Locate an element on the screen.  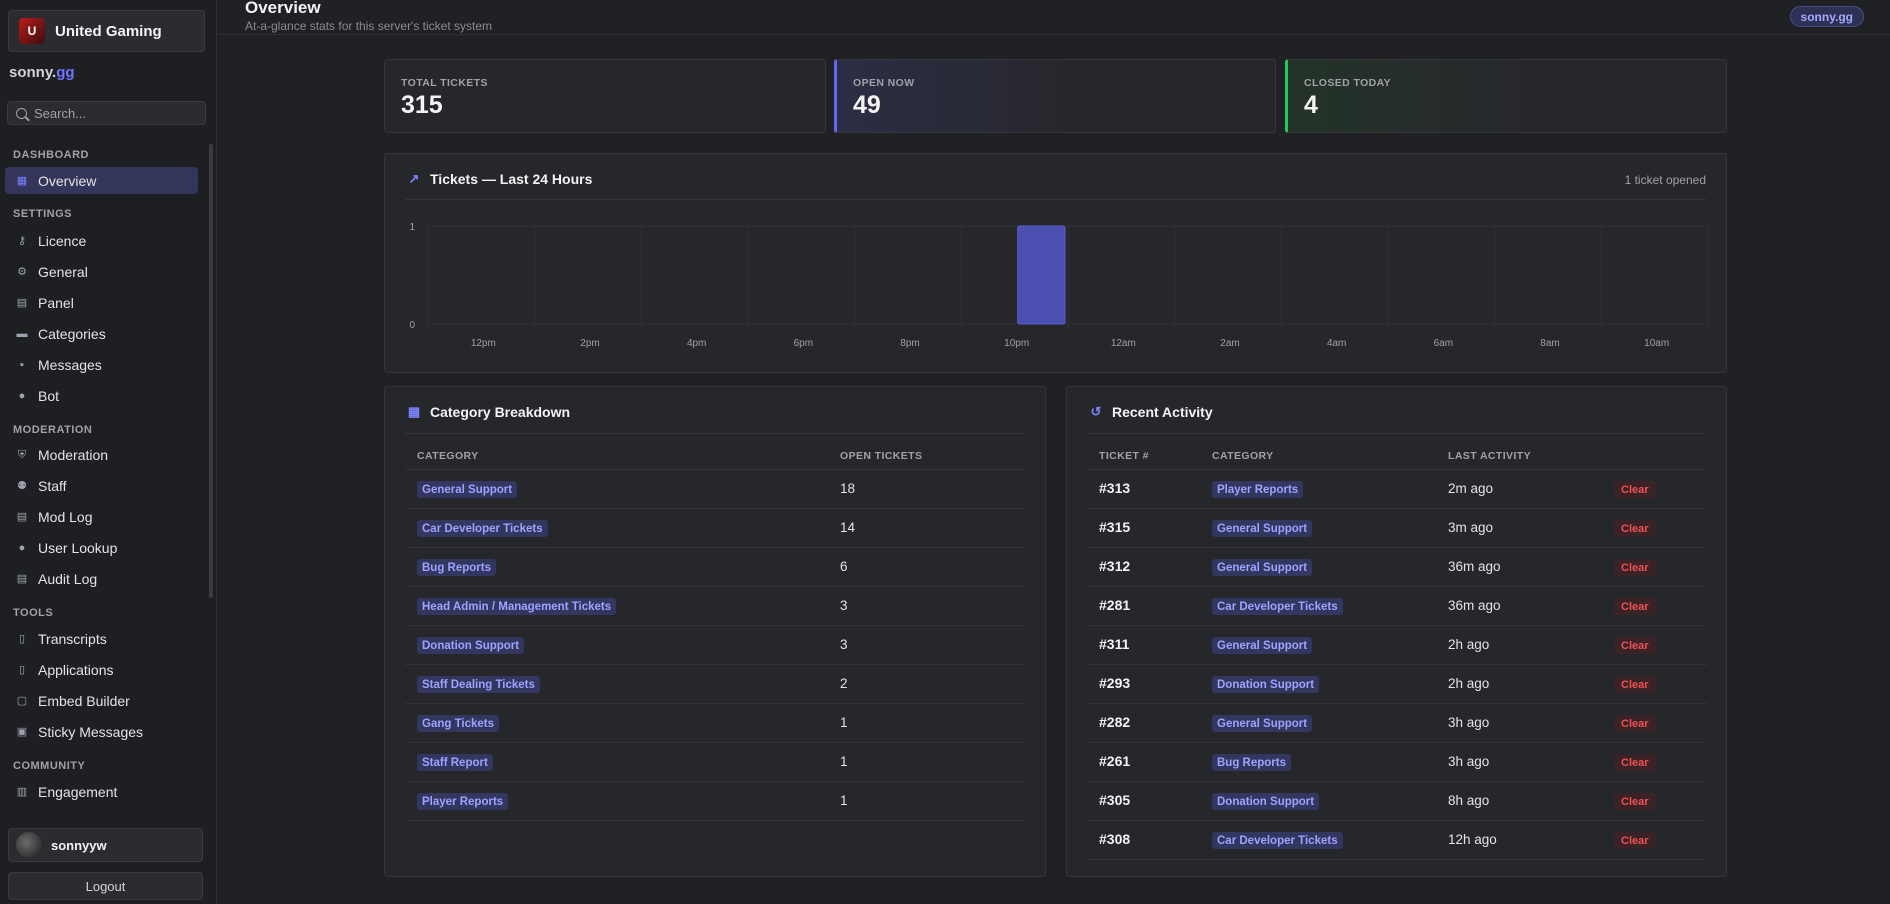
server-name: United Gaming is located at coordinates (108, 31).